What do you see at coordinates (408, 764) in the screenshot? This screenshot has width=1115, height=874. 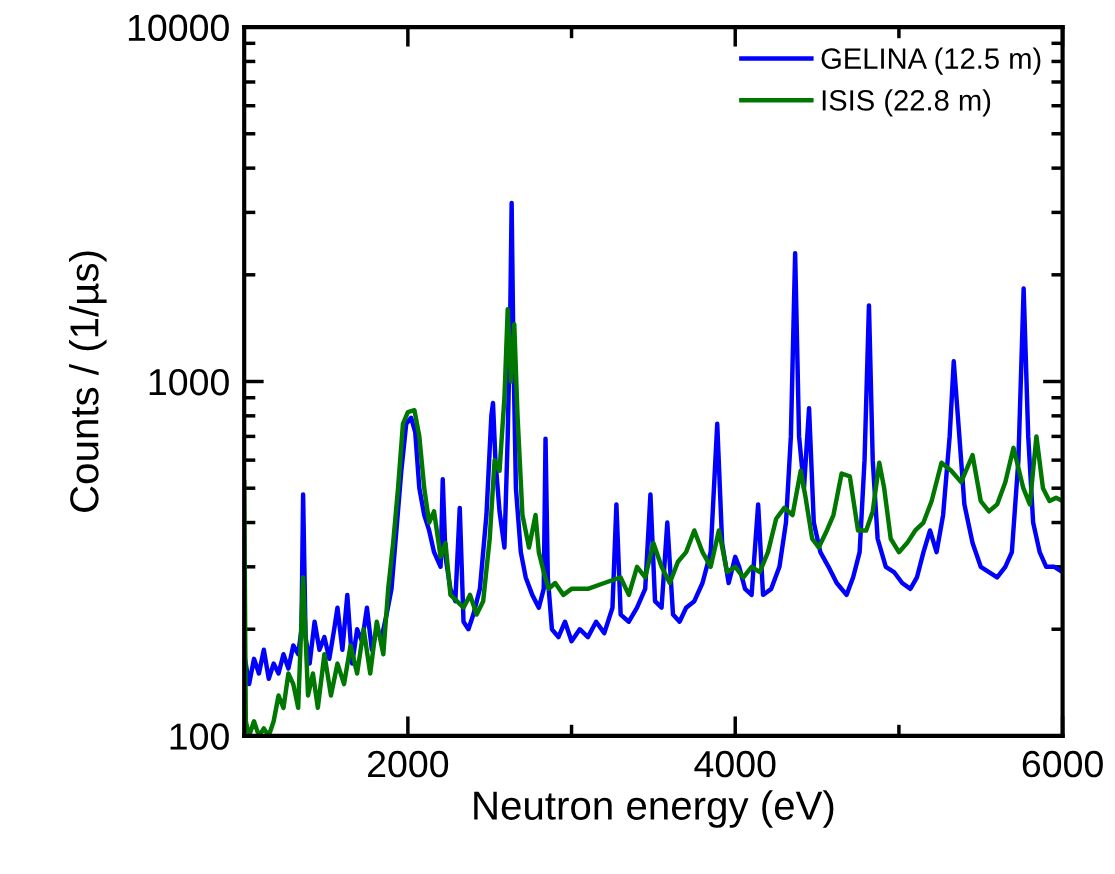 I see `x-tick-label: 2000` at bounding box center [408, 764].